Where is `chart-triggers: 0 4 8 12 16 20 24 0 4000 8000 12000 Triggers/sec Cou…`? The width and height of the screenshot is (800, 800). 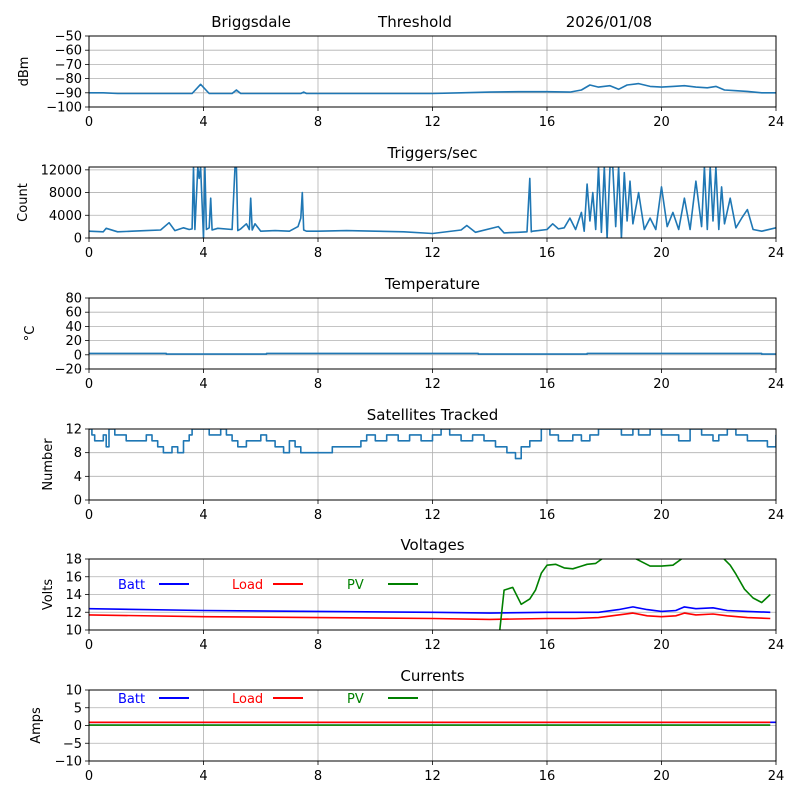 chart-triggers: 0 4 8 12 16 20 24 0 4000 8000 12000 Triggers/sec Cou… is located at coordinates (400, 202).